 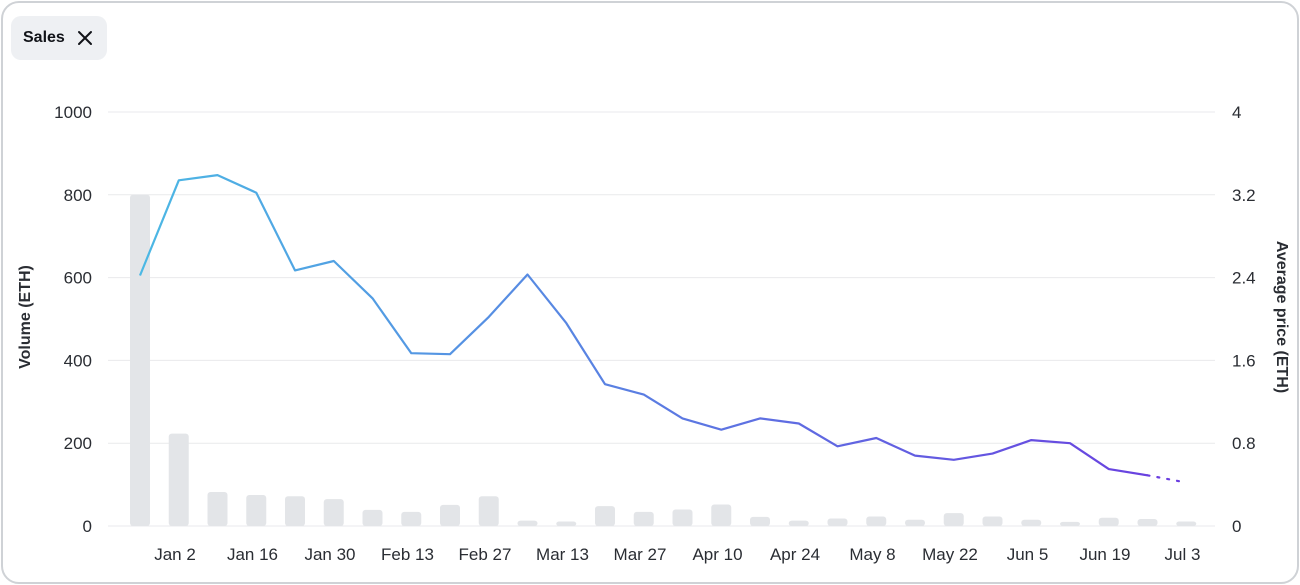 I want to click on close-icon, so click(x=85, y=38).